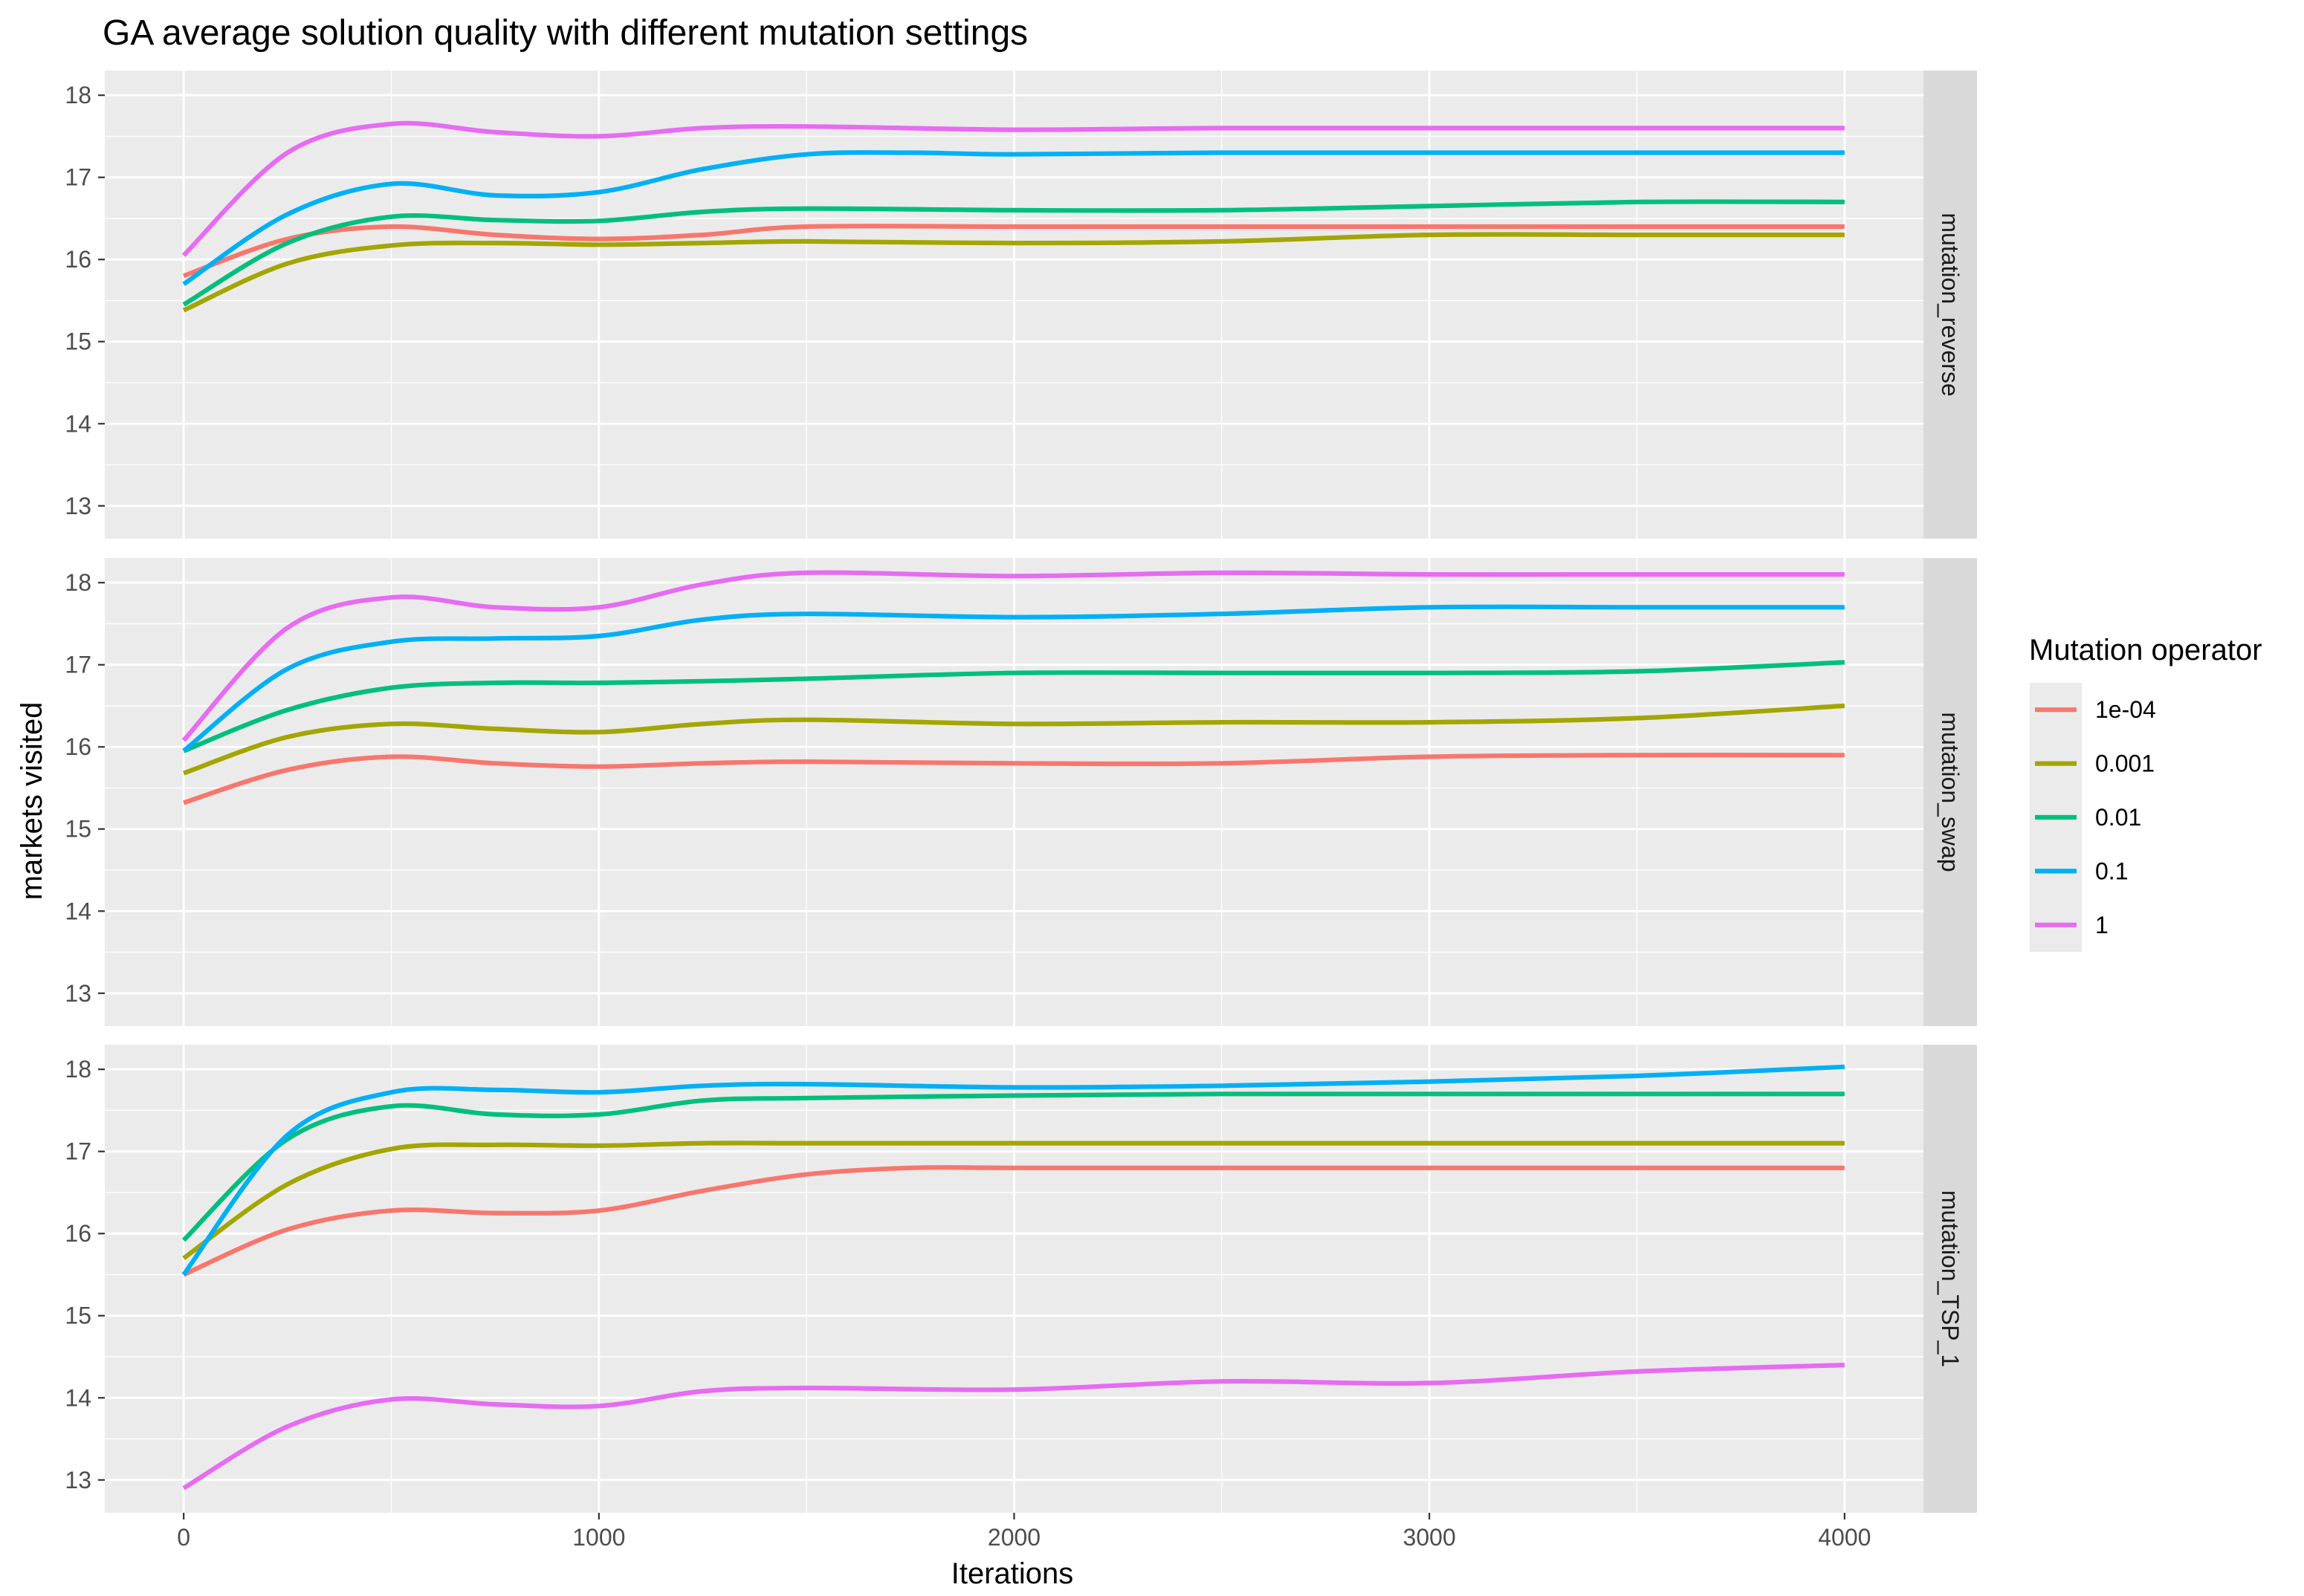 The width and height of the screenshot is (2304, 1596). I want to click on legend-title: Mutation operator, so click(2146, 650).